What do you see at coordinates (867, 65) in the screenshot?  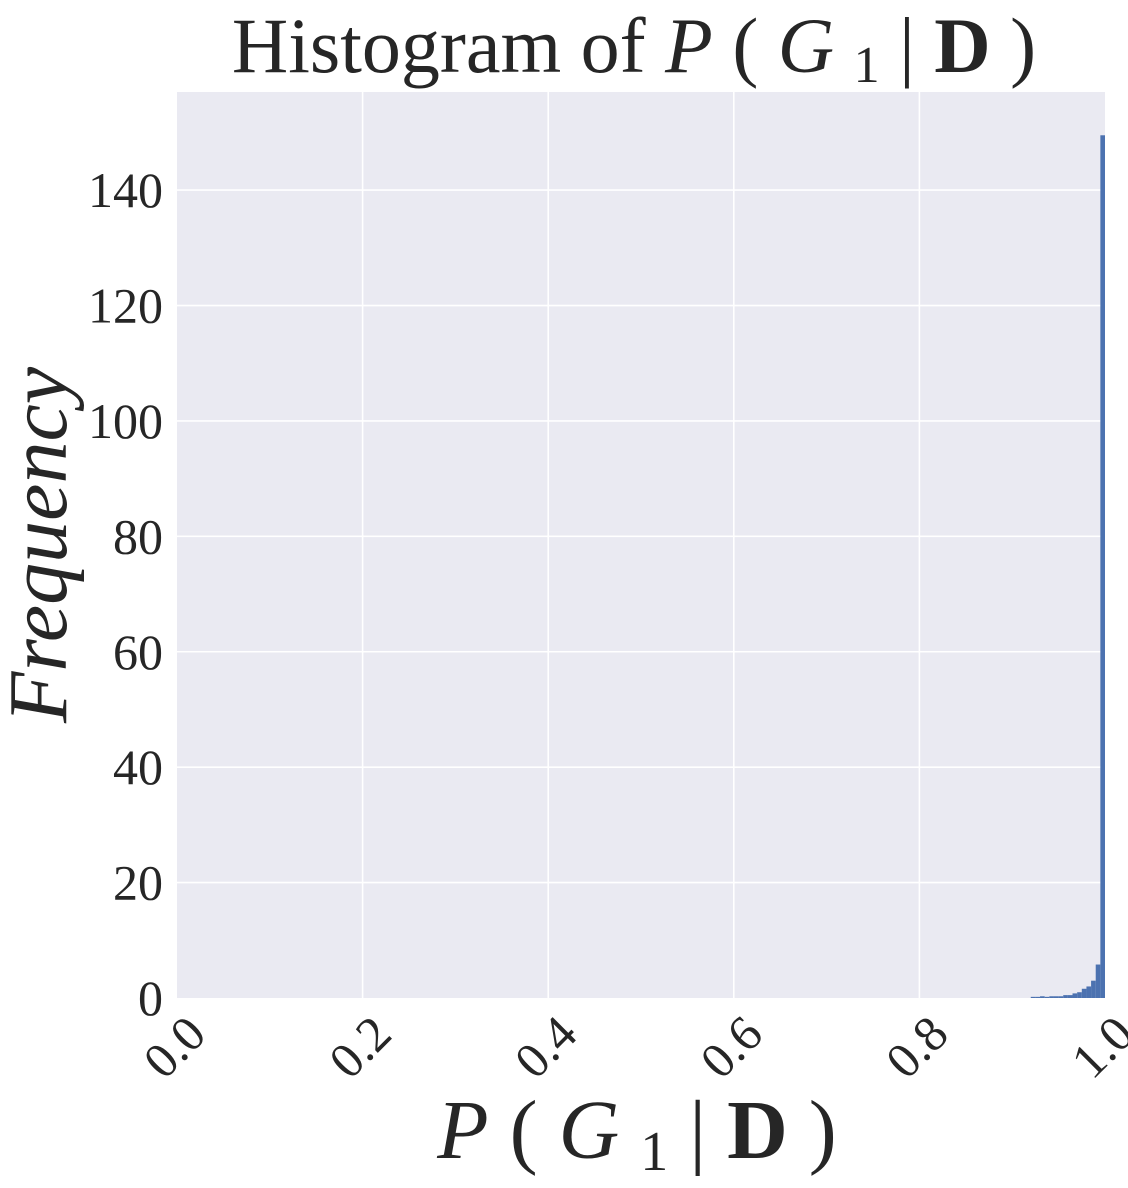 I see `chart-title-subscript: 1` at bounding box center [867, 65].